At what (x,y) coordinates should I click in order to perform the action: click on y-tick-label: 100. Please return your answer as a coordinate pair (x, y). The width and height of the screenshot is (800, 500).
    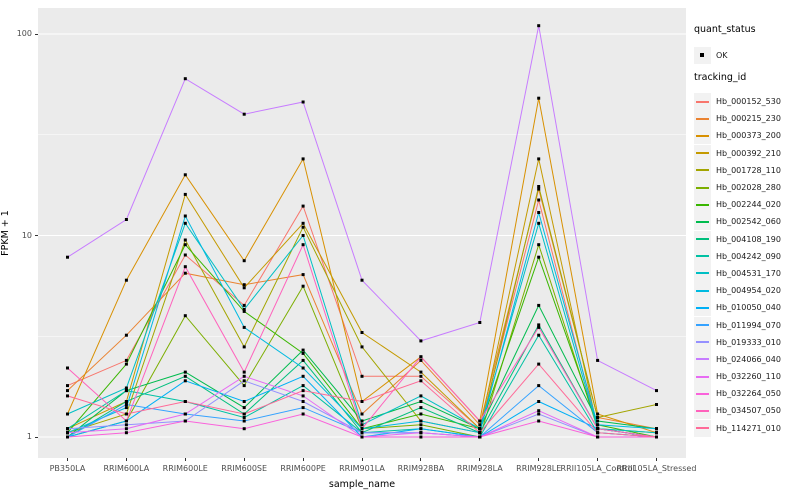
    Looking at the image, I should click on (24, 33).